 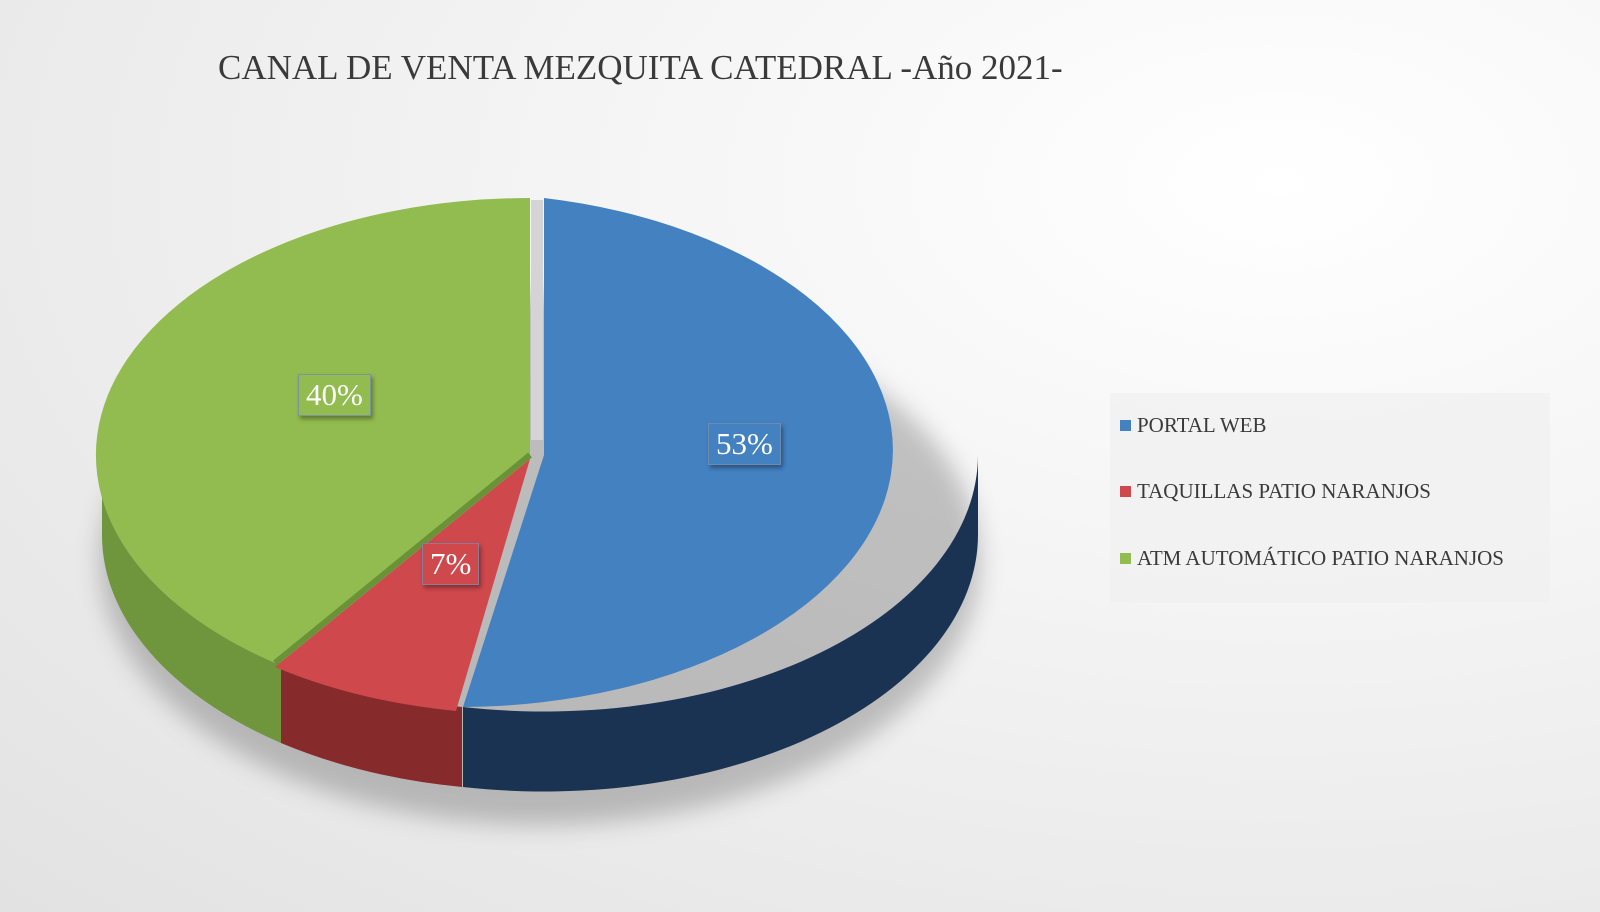 What do you see at coordinates (402, 623) in the screenshot?
I see `slice-taquillas` at bounding box center [402, 623].